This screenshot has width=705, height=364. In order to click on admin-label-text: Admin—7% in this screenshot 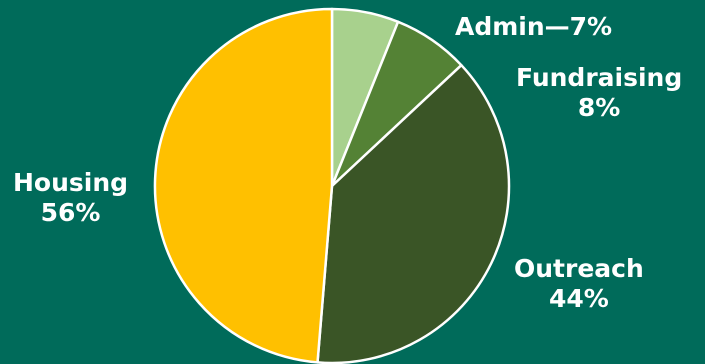, I will do `click(534, 26)`.